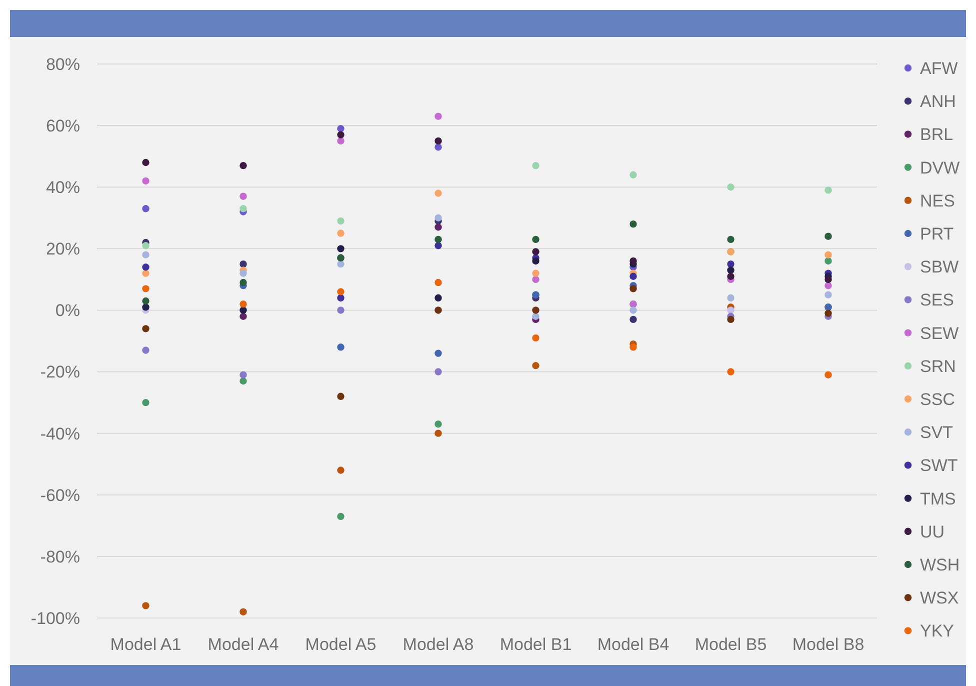  What do you see at coordinates (340, 644) in the screenshot?
I see `x-tick-label: Model A5` at bounding box center [340, 644].